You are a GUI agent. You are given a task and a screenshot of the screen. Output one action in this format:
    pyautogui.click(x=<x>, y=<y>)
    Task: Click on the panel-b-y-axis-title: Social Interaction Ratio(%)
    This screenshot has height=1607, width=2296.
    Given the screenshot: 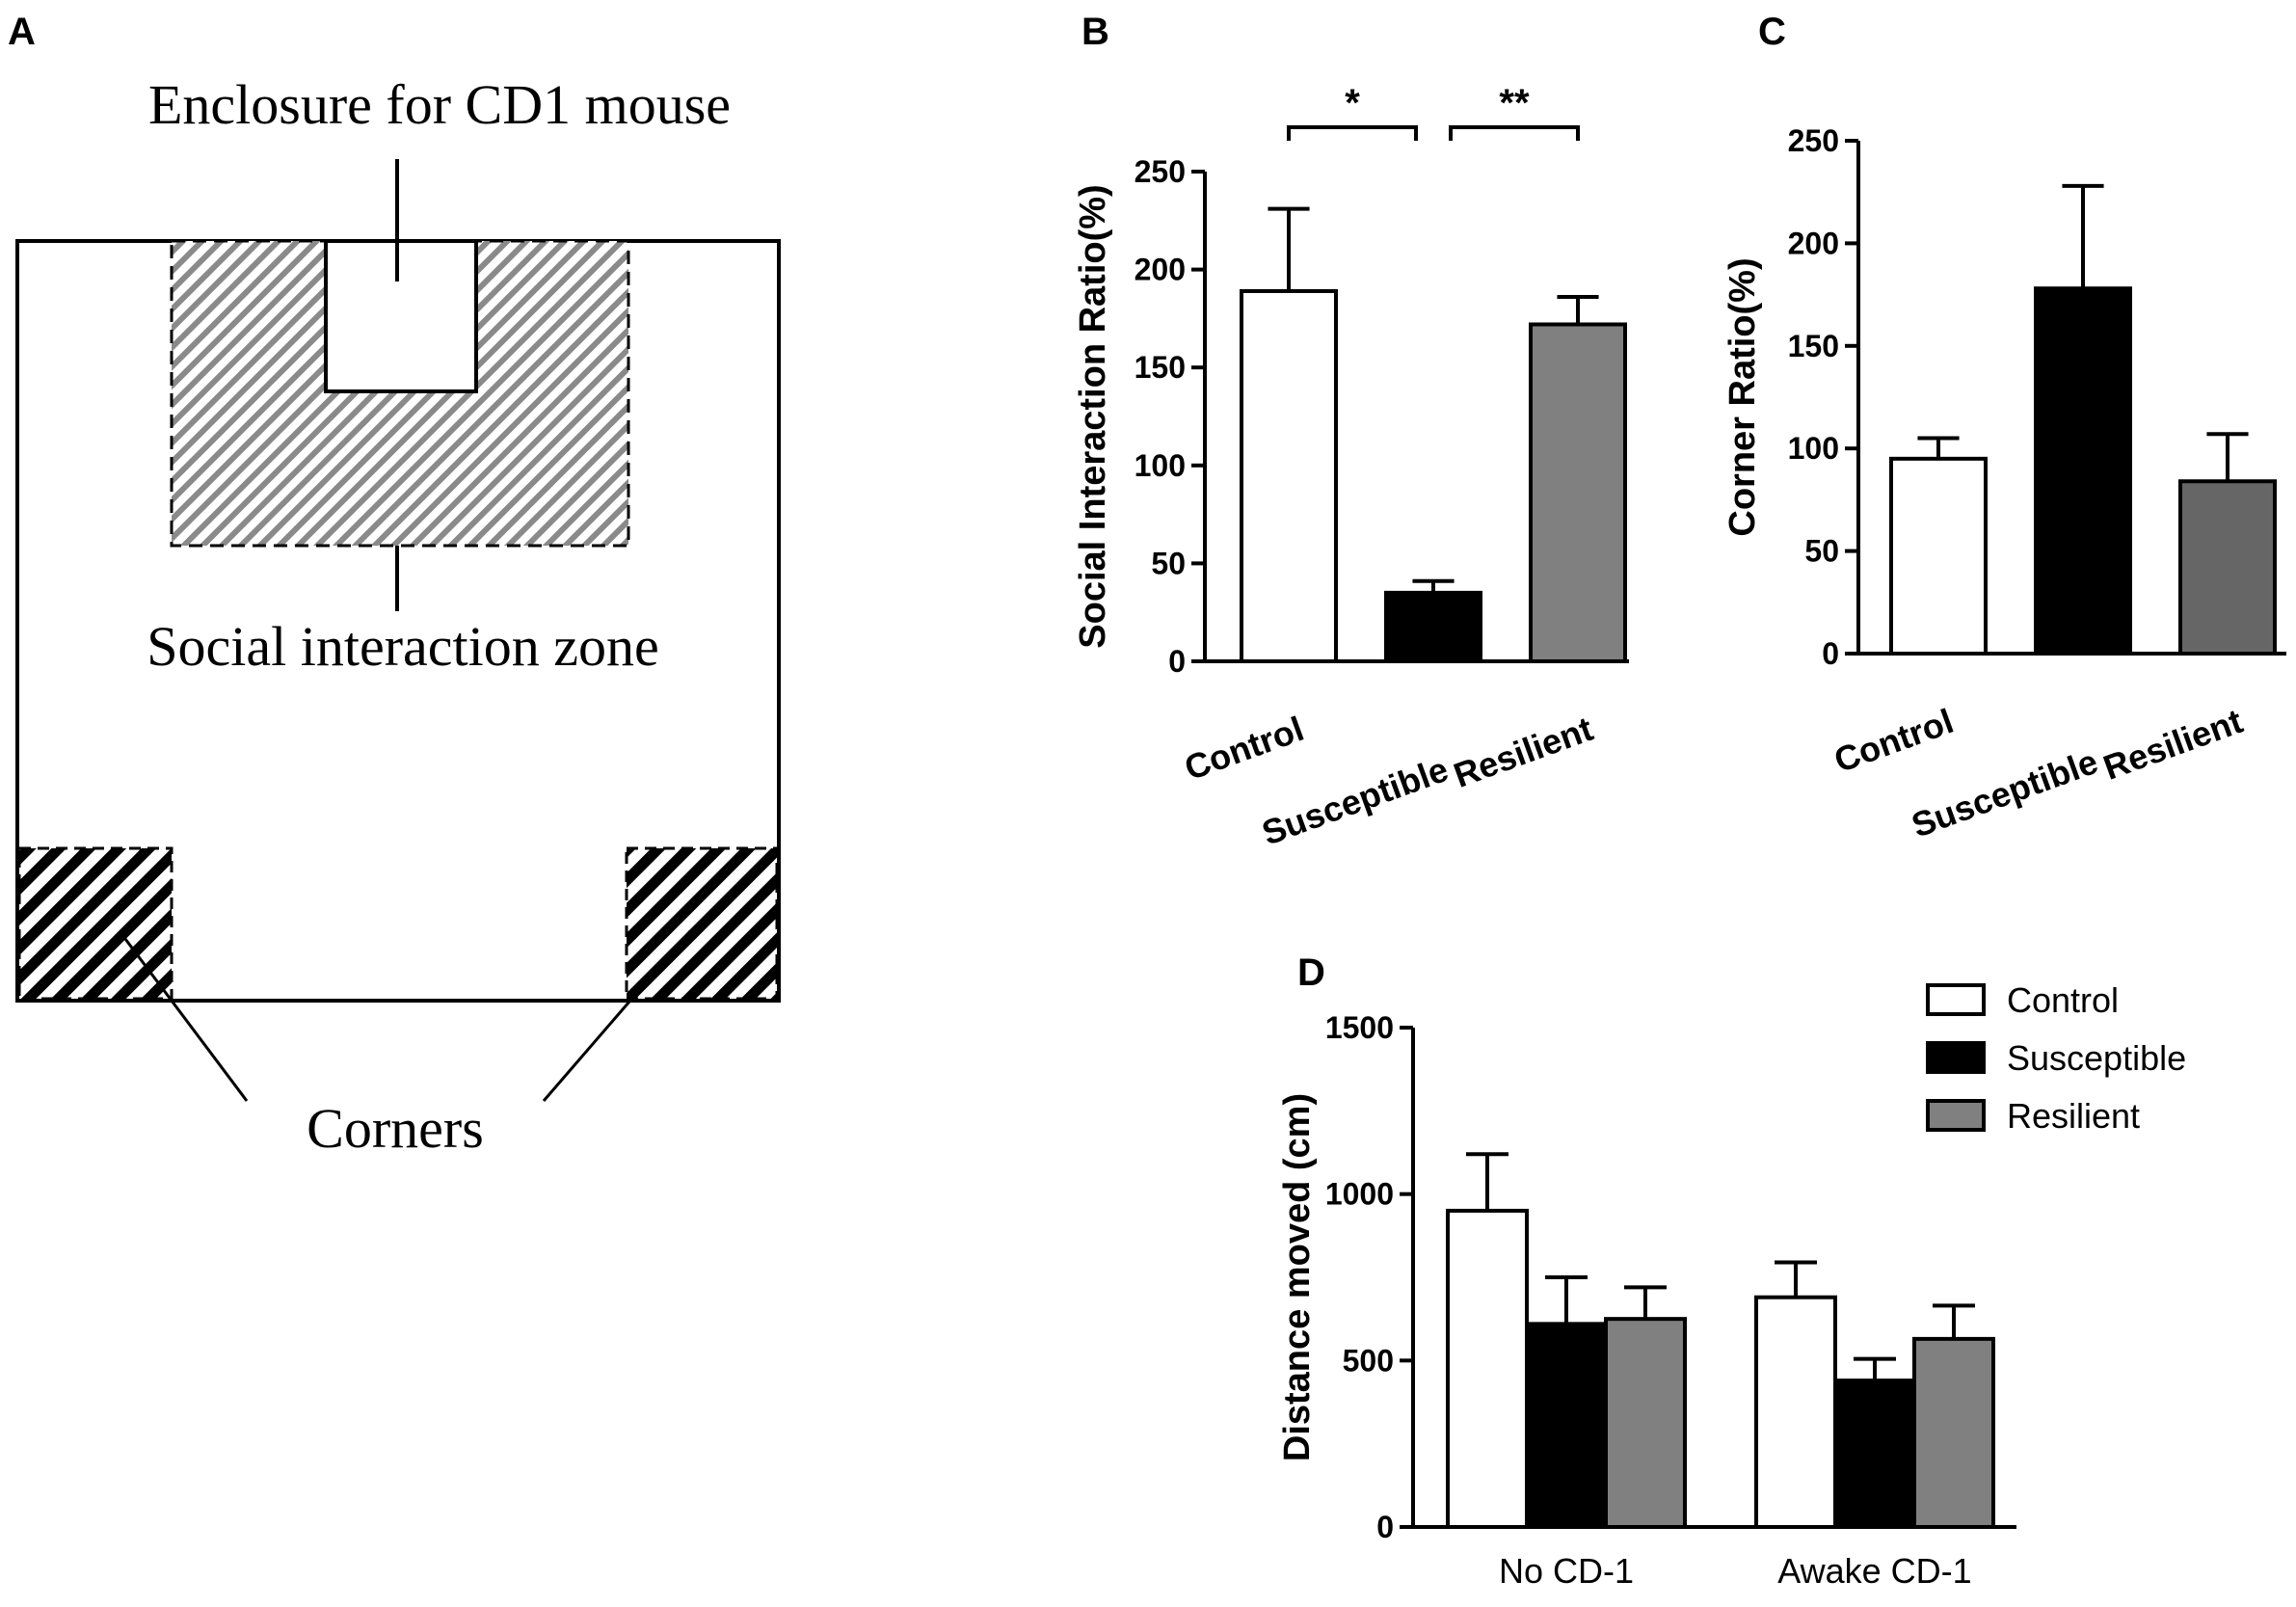 What is the action you would take?
    pyautogui.click(x=1093, y=416)
    